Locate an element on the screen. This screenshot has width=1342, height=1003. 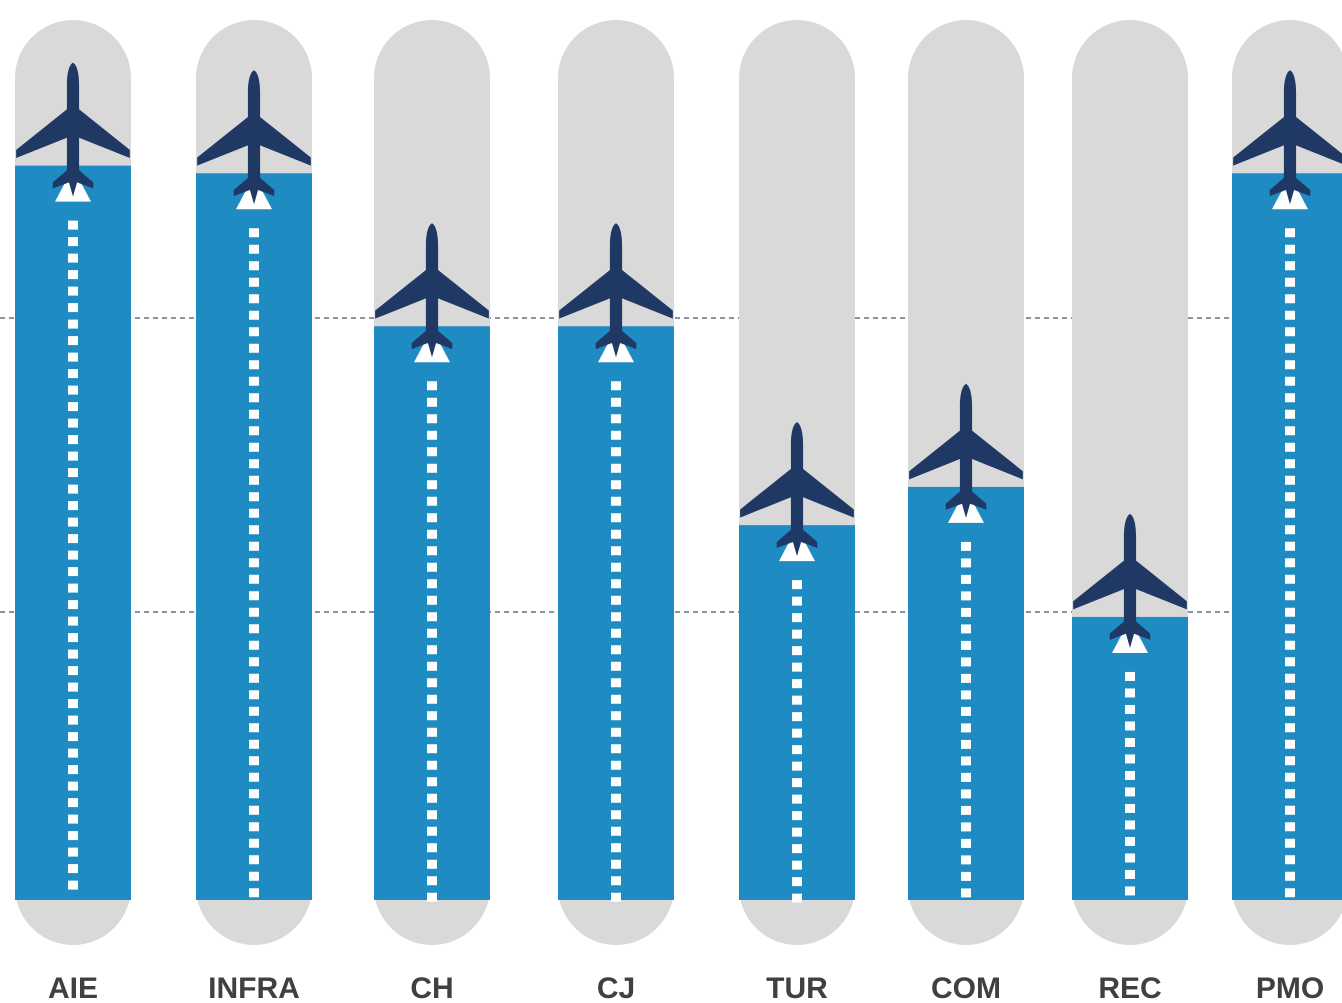
column-rec: REC is located at coordinates (1130, 511).